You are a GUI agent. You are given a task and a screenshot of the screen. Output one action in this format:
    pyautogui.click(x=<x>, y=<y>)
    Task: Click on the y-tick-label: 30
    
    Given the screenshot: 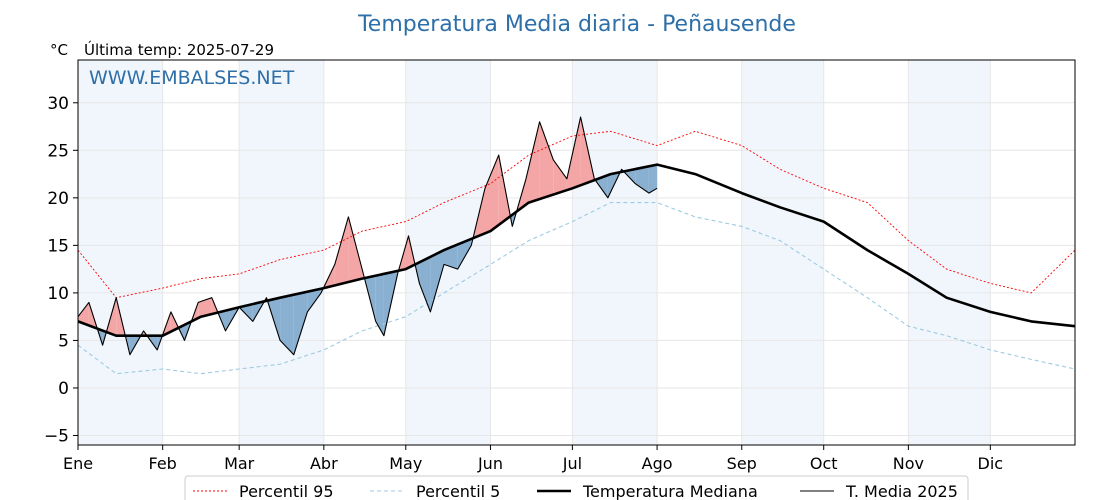 What is the action you would take?
    pyautogui.click(x=58, y=104)
    